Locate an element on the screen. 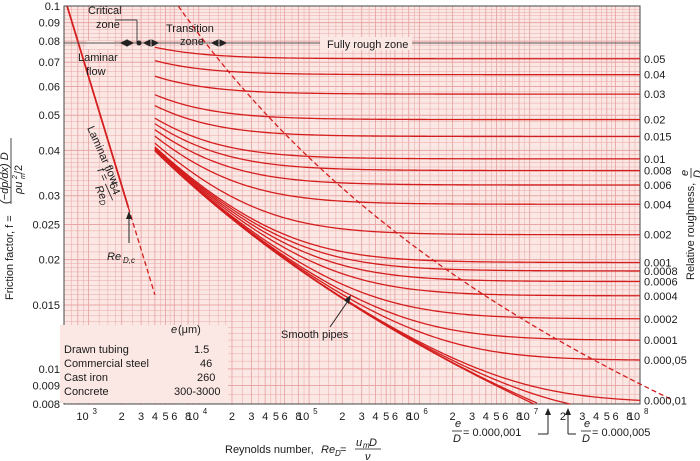 The image size is (700, 461). y-axis-label-right: Relative roughness, e D is located at coordinates (689, 224).